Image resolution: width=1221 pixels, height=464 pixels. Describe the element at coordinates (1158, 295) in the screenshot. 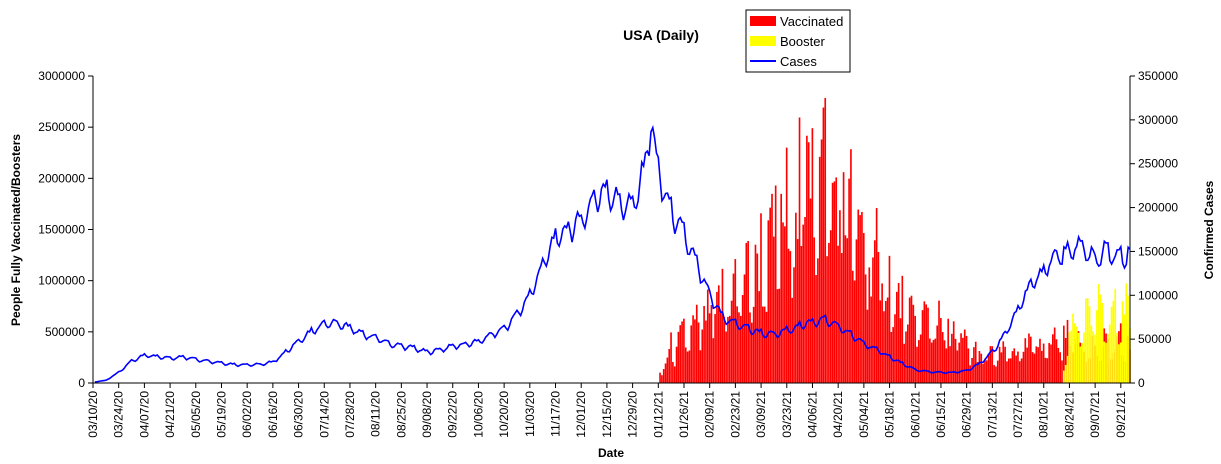

I see `right-tick-label: 100000` at that location.